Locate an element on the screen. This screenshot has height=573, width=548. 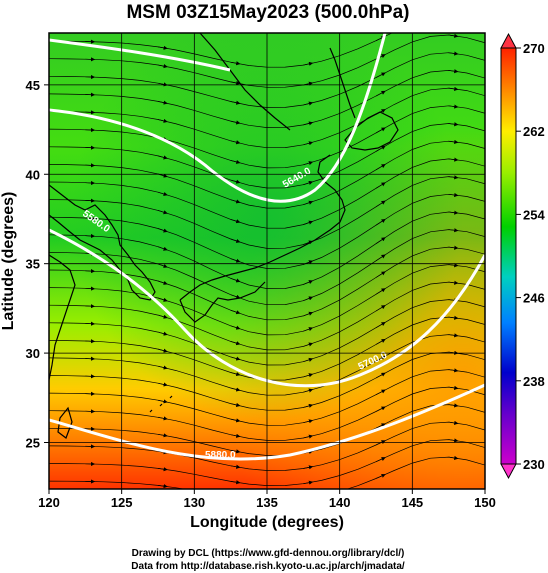
chart-title: MSM 03Z15May2023 (500.0hPa) is located at coordinates (267, 12).